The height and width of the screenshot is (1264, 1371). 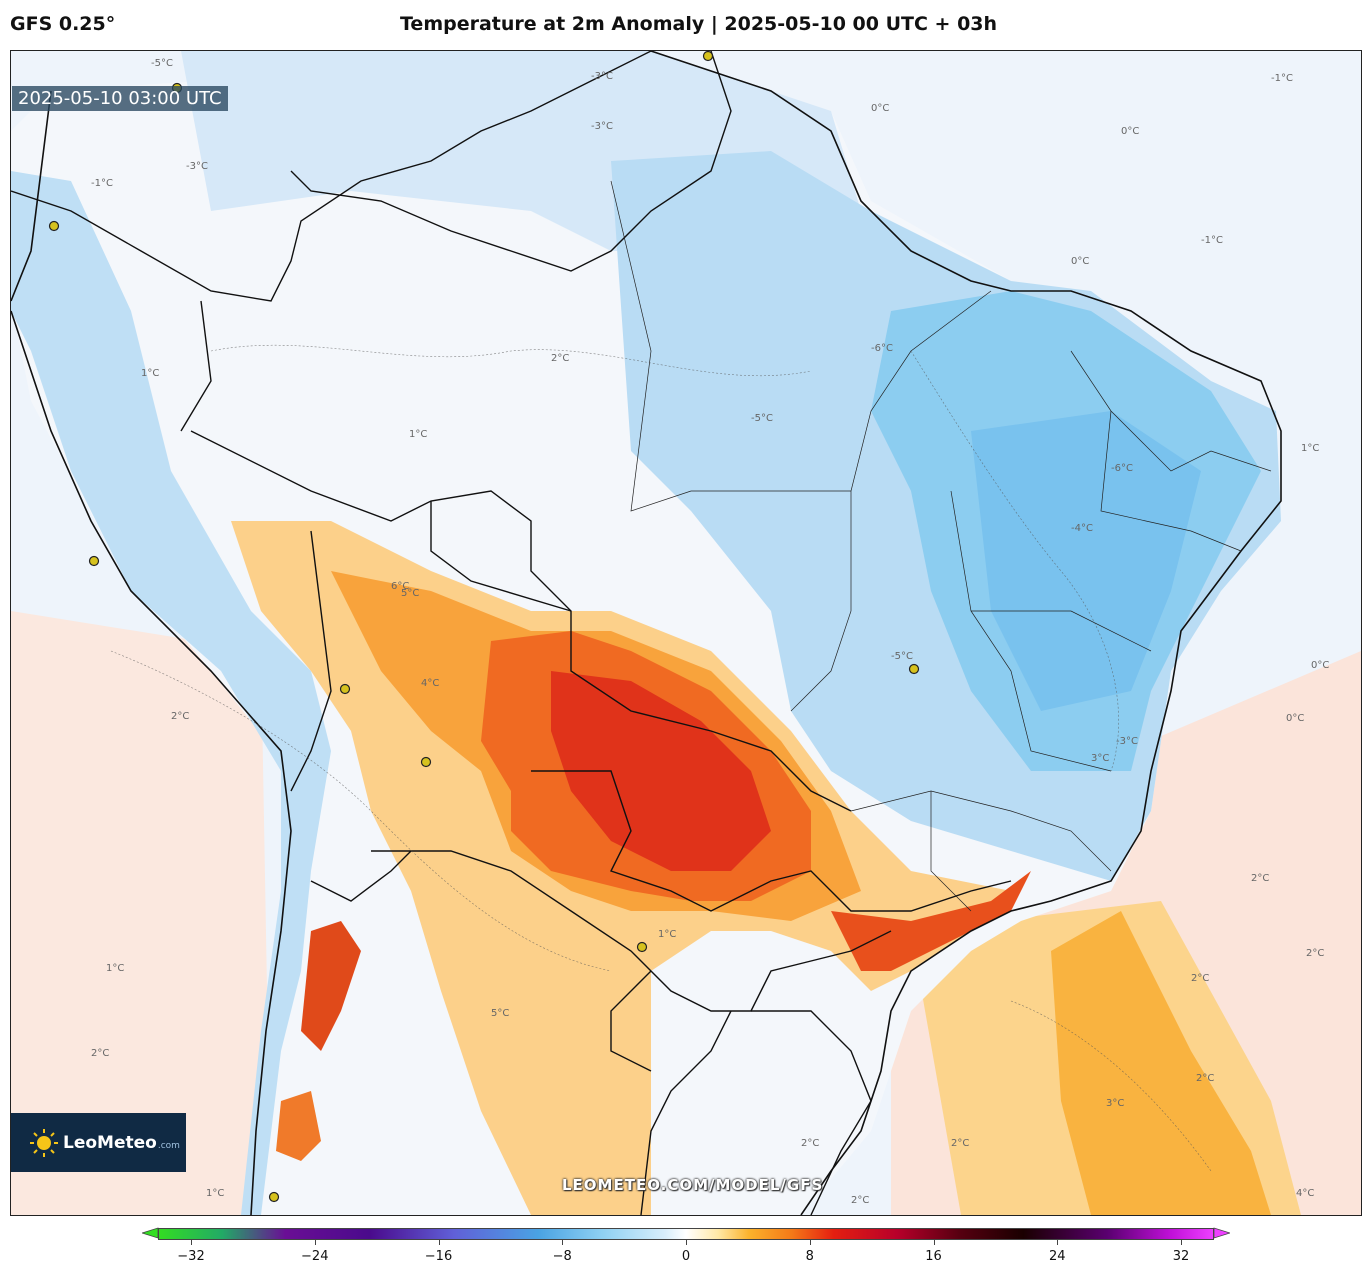 What do you see at coordinates (931, 921) in the screenshot?
I see `south-coast-hot-band` at bounding box center [931, 921].